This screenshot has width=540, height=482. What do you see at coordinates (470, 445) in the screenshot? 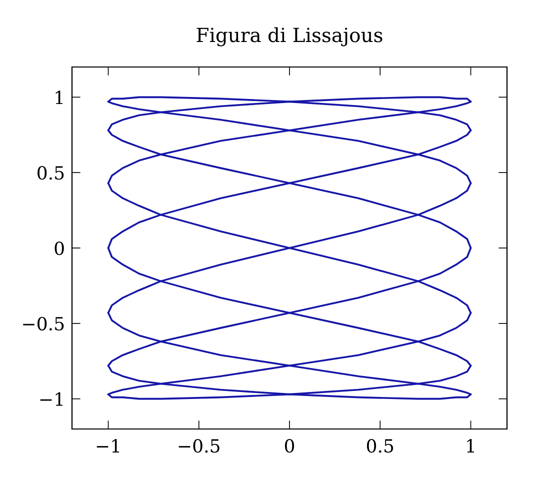
I see `x-tick-label: 1` at bounding box center [470, 445].